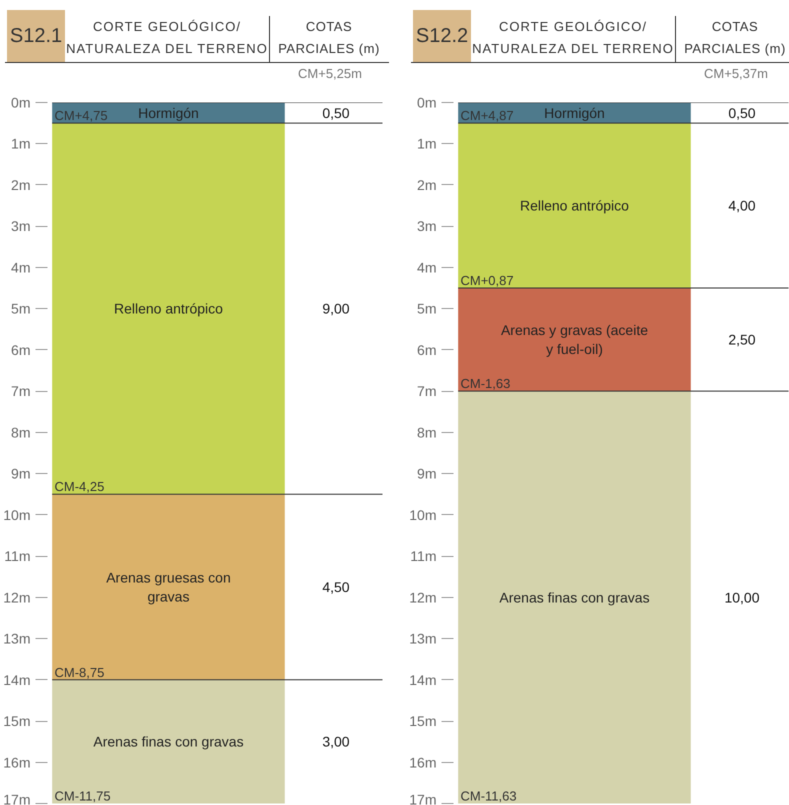 Image resolution: width=789 pixels, height=805 pixels. I want to click on text: 3,00, so click(336, 742).